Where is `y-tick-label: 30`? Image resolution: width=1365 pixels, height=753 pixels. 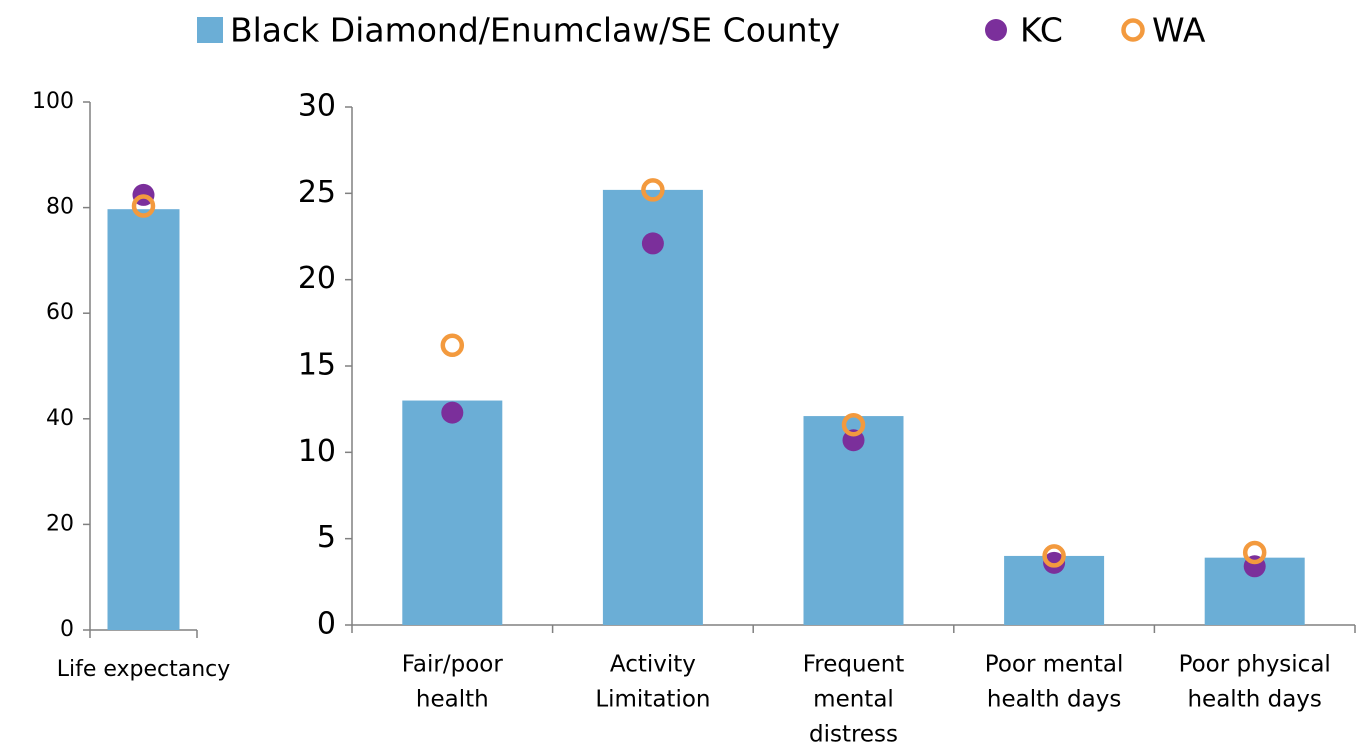 y-tick-label: 30 is located at coordinates (317, 106).